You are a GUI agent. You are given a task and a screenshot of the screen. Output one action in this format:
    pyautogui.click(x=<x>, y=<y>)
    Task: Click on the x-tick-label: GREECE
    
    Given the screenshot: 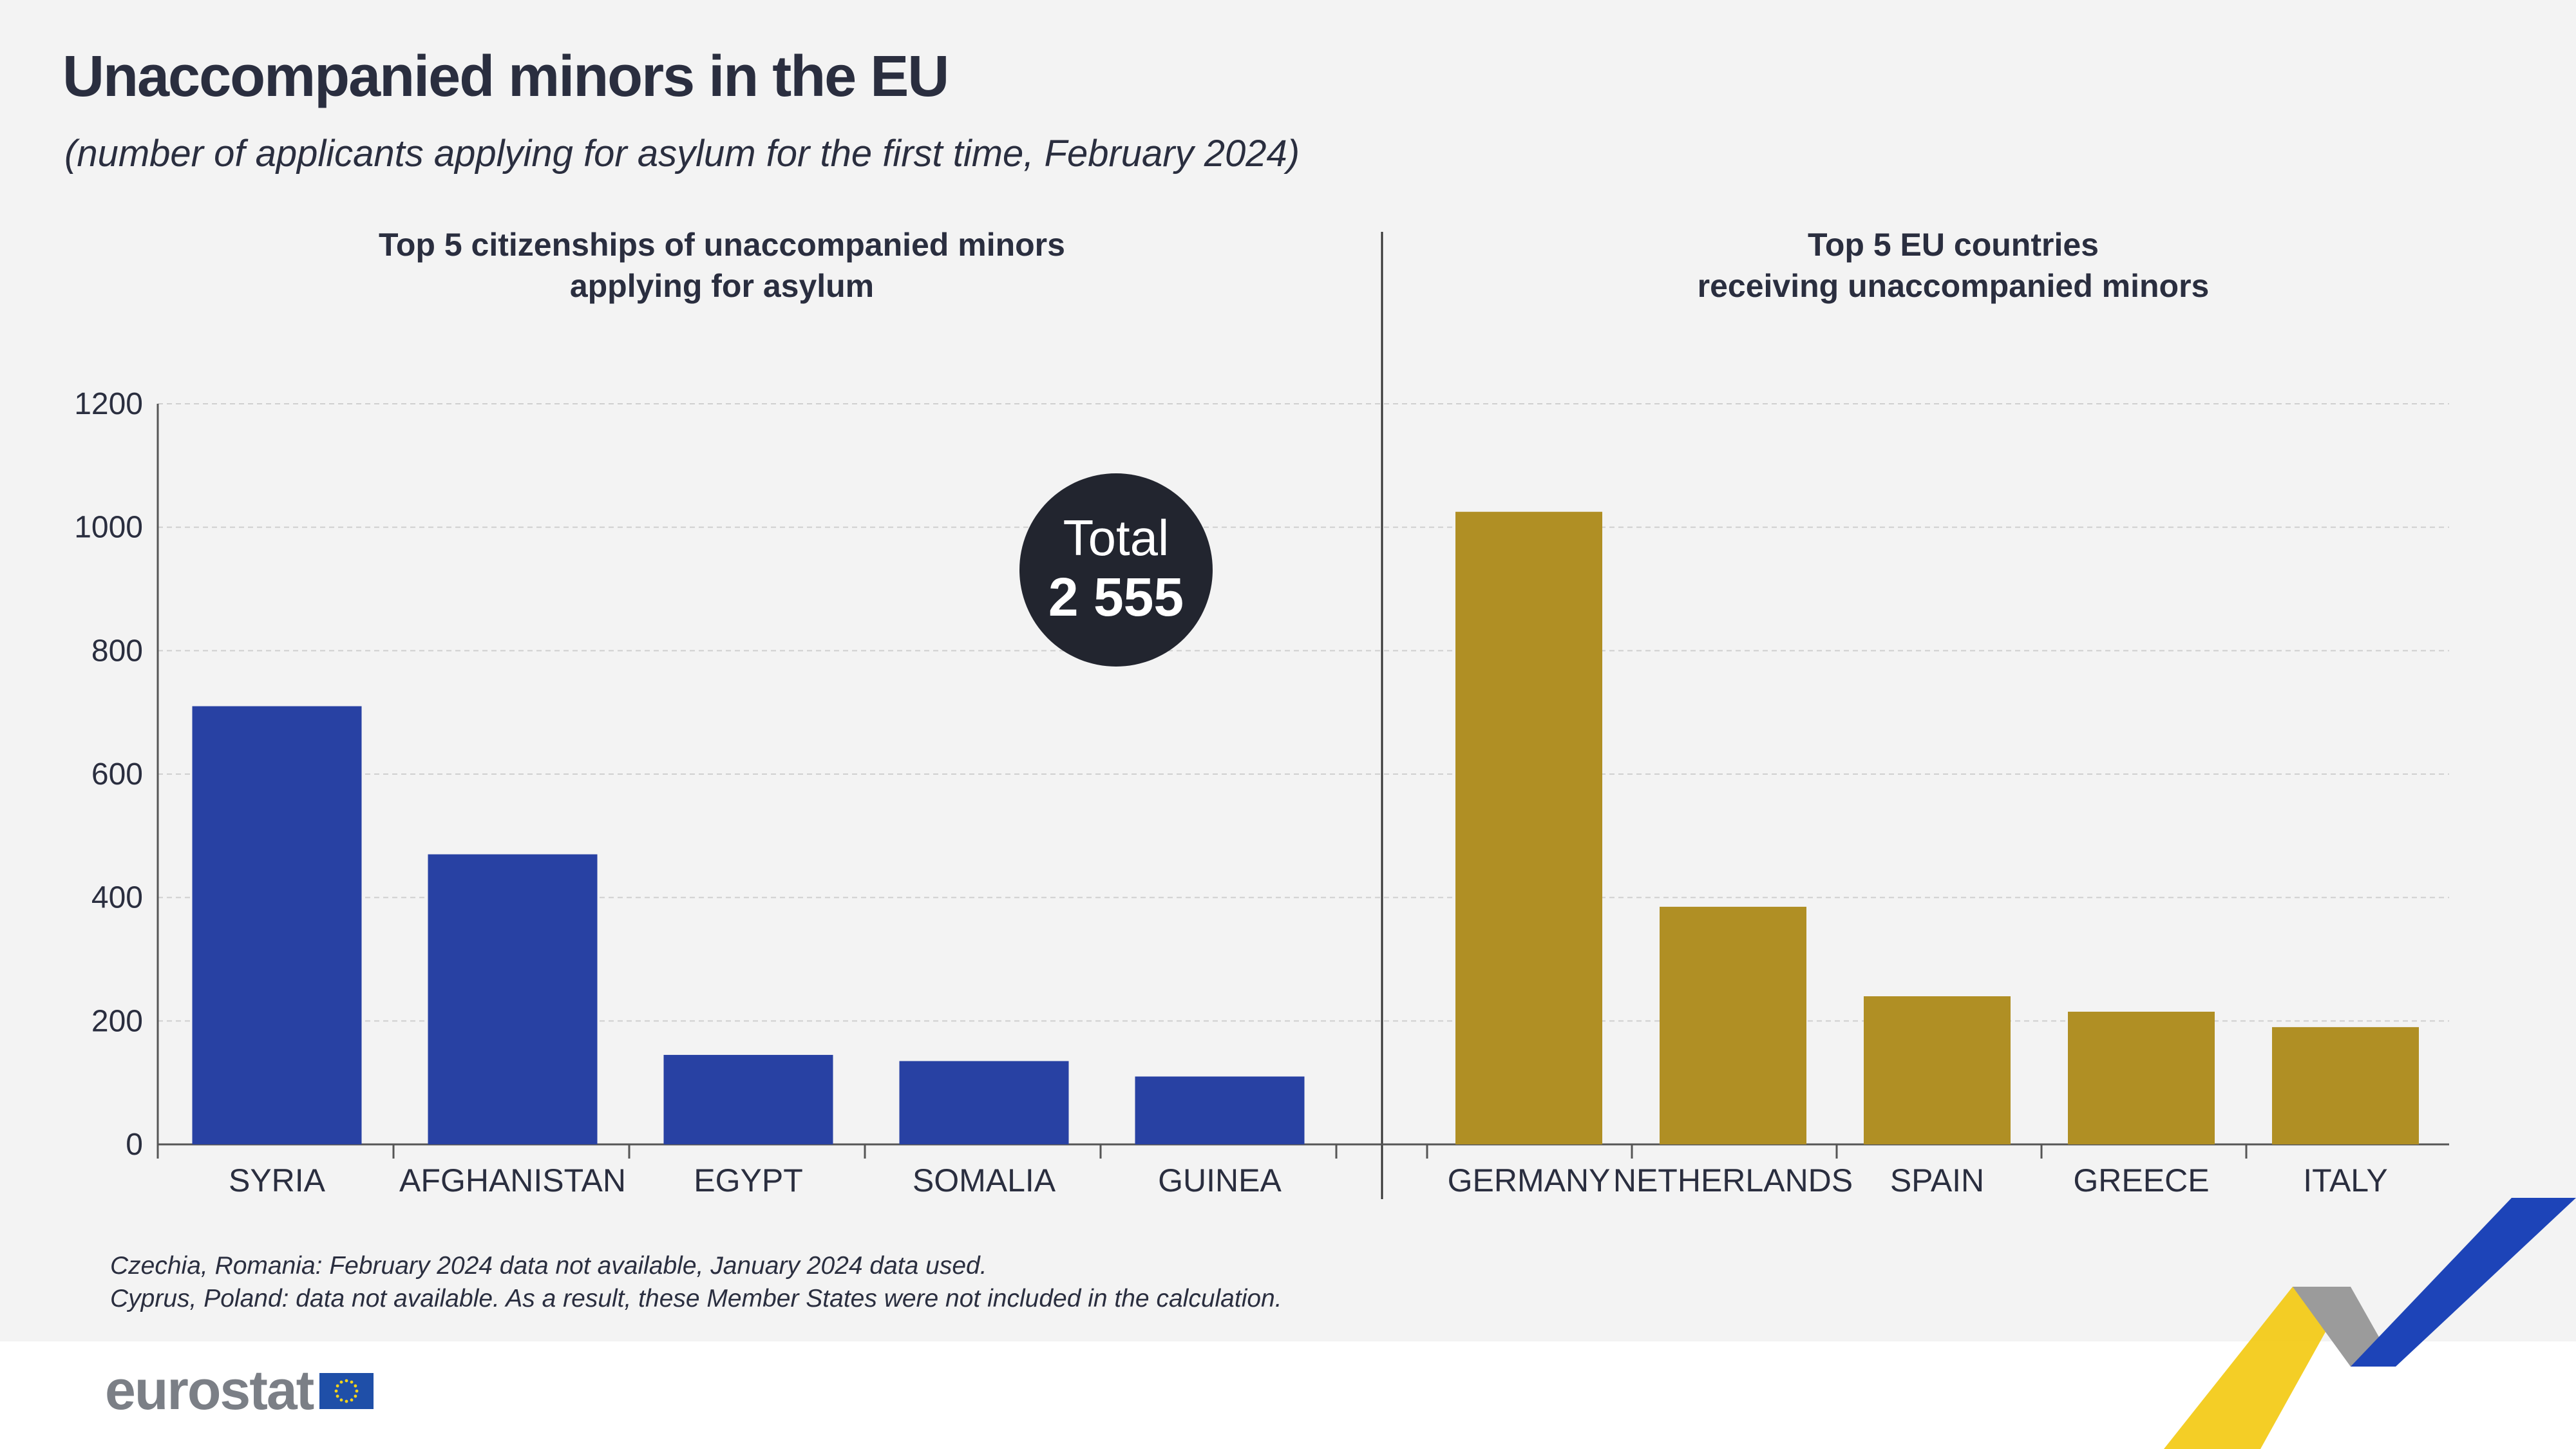 What is the action you would take?
    pyautogui.click(x=2141, y=1180)
    